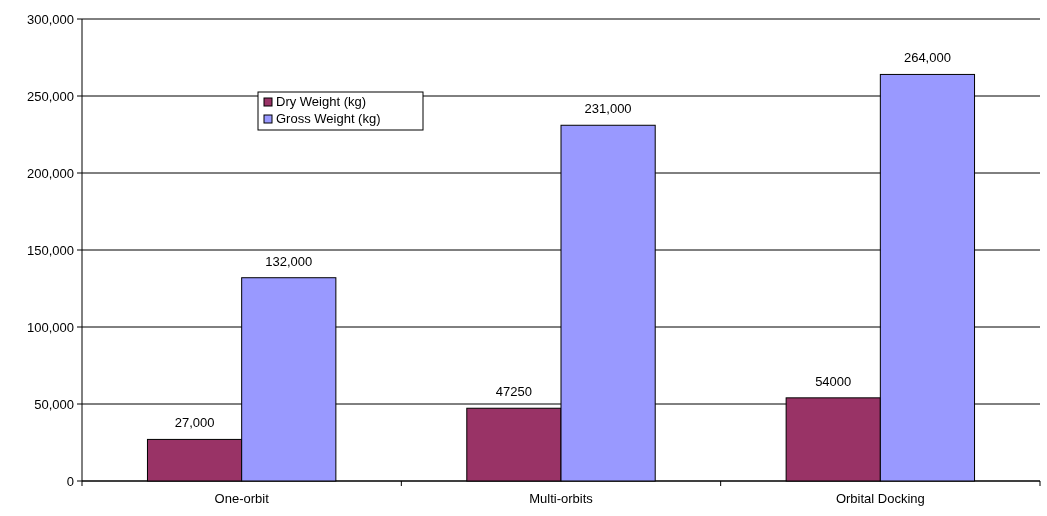 The height and width of the screenshot is (516, 1047). I want to click on y-tick-label: 150,000, so click(50, 250).